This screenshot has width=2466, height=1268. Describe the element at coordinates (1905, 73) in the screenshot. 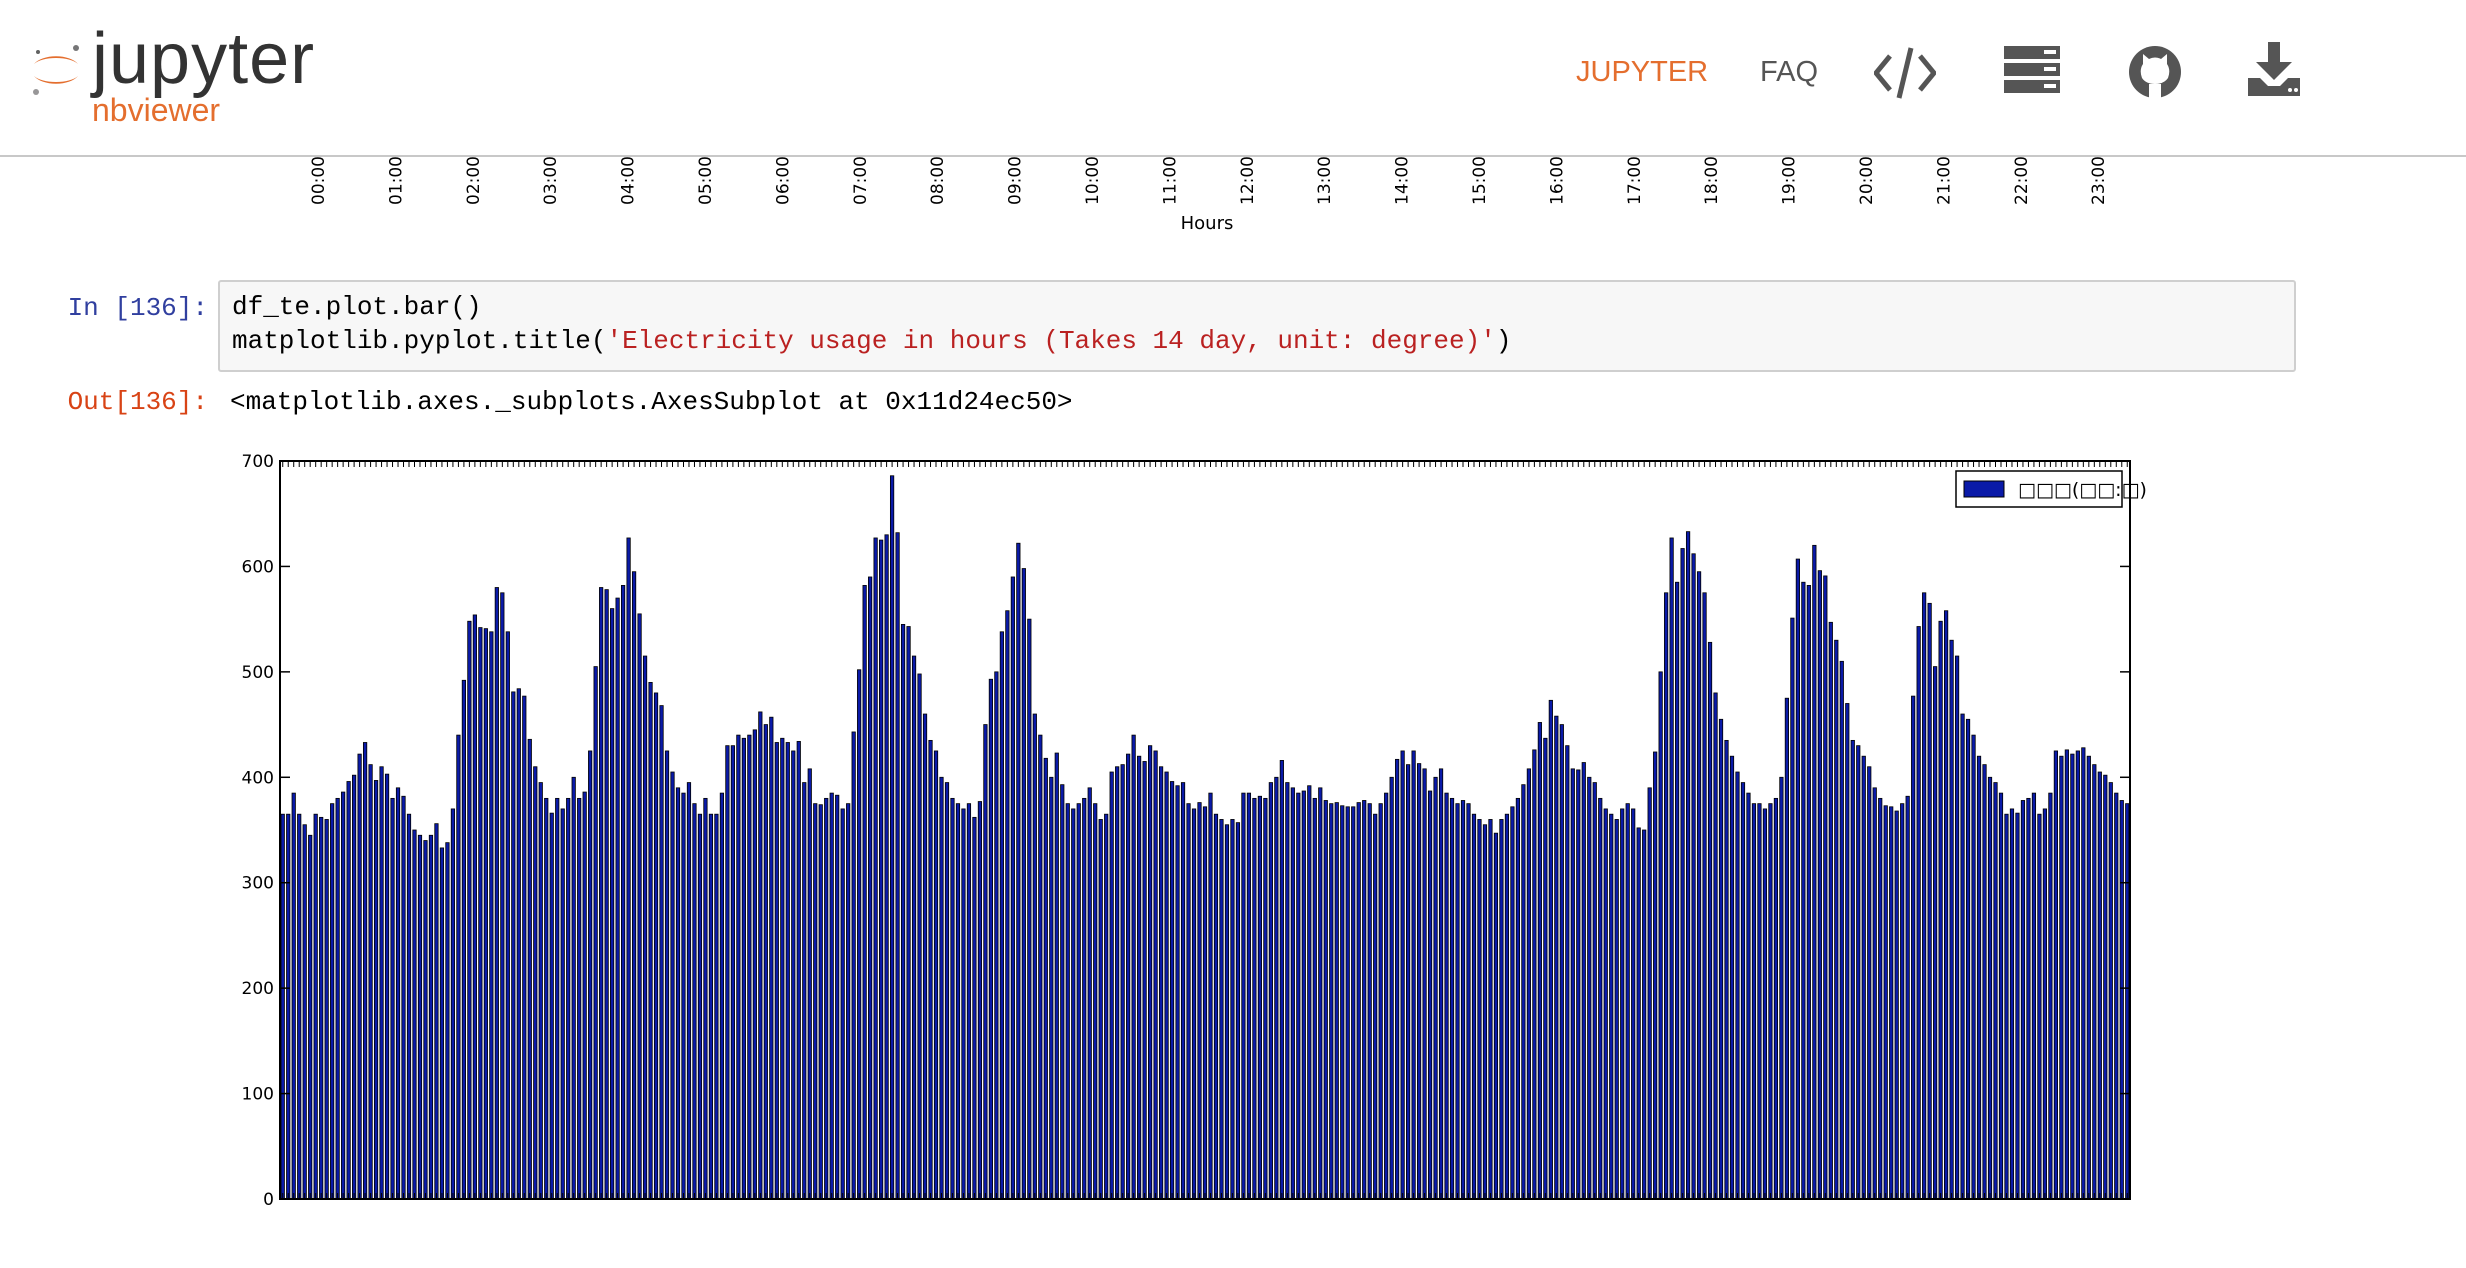

I see `code-icon` at that location.